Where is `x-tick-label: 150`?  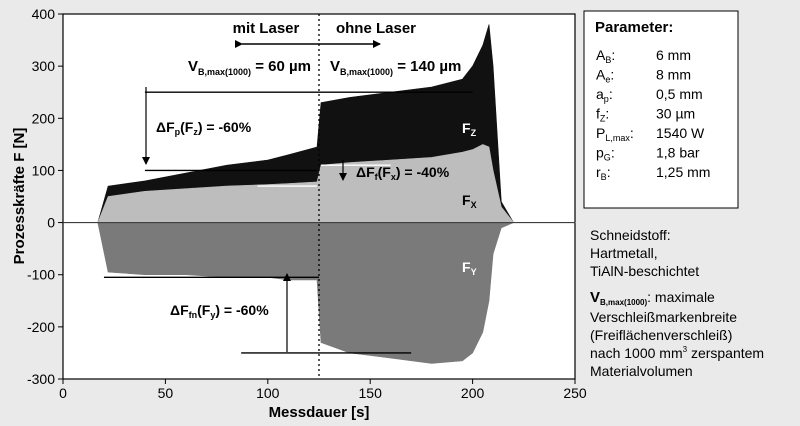
x-tick-label: 150 is located at coordinates (371, 393).